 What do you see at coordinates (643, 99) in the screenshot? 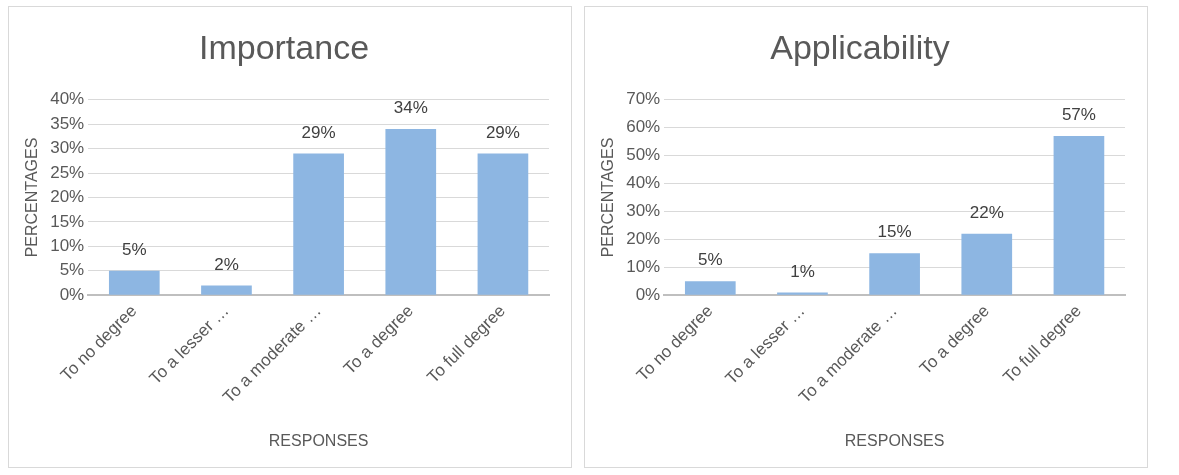
I see `y-tick-label: 70%` at bounding box center [643, 99].